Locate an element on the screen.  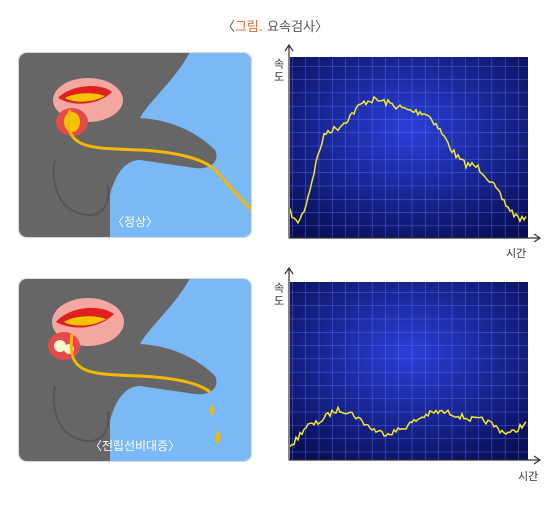
bracket: 〈 is located at coordinates (228, 27).